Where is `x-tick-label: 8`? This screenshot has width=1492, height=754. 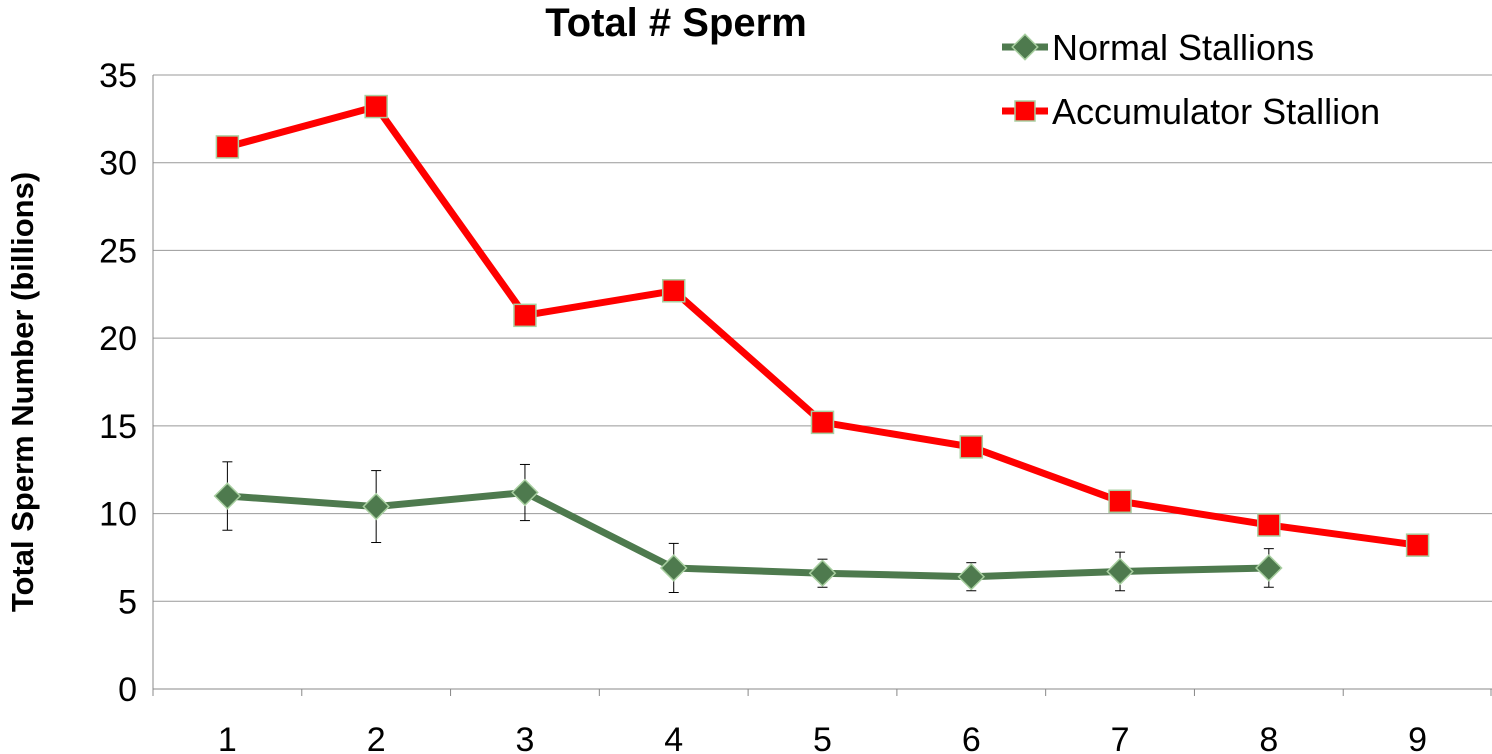 x-tick-label: 8 is located at coordinates (1268, 737).